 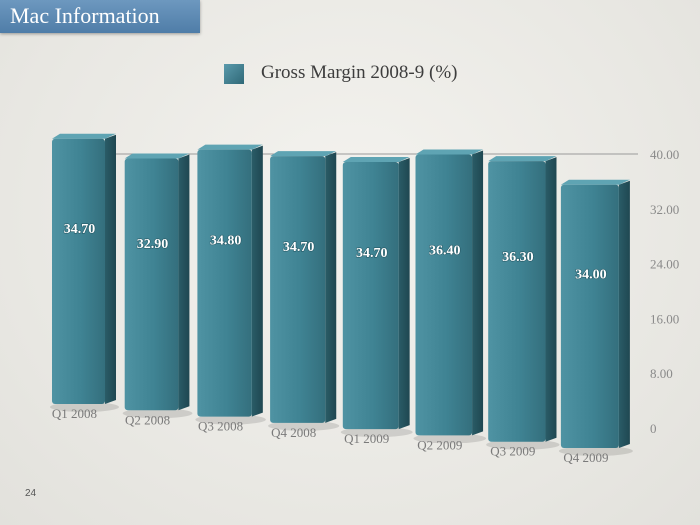 I want to click on x-category-label: Q1 2009, so click(x=366, y=438).